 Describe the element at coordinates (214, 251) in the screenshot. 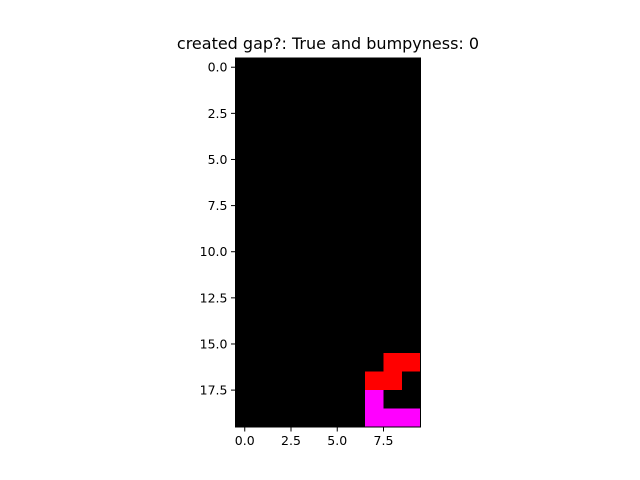

I see `y-tick-label: 10.0` at that location.